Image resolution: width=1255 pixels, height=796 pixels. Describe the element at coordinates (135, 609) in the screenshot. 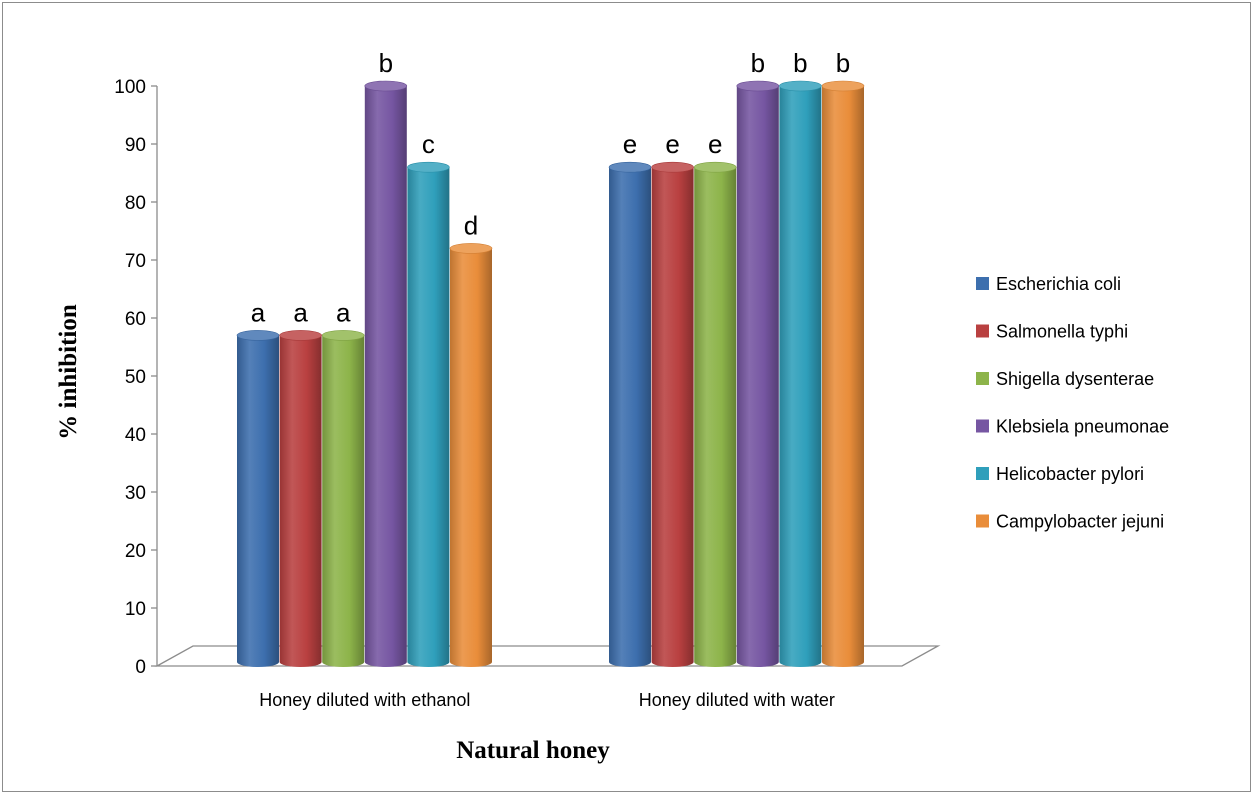

I see `y-tick-label: 10` at that location.